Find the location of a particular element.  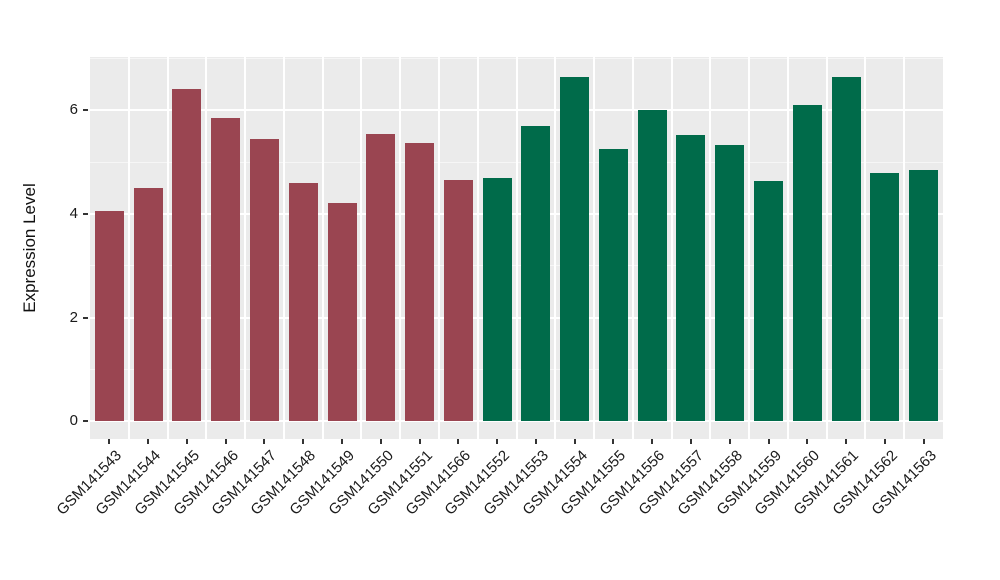

bar-GSM141549 is located at coordinates (342, 312).